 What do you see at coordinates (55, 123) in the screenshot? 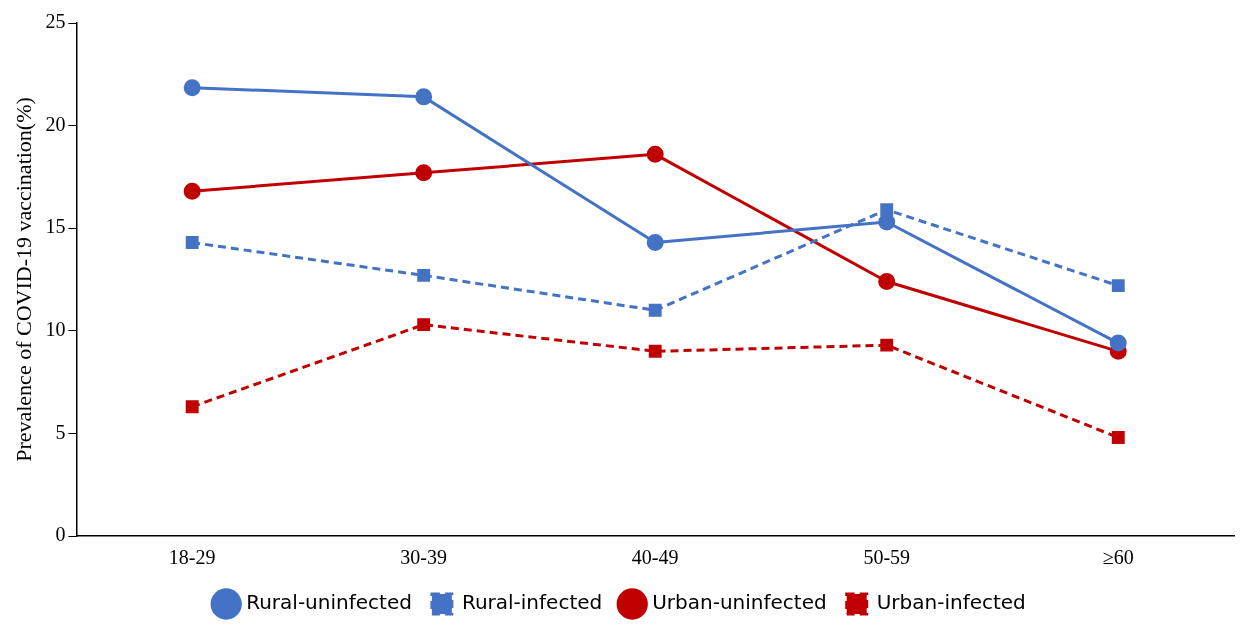
I see `y-tick-label: 20` at bounding box center [55, 123].